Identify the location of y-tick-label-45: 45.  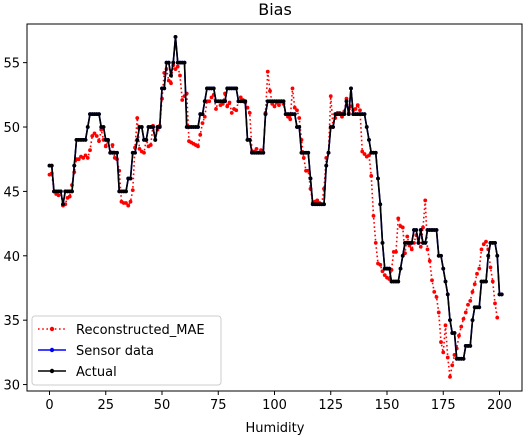
(11, 192).